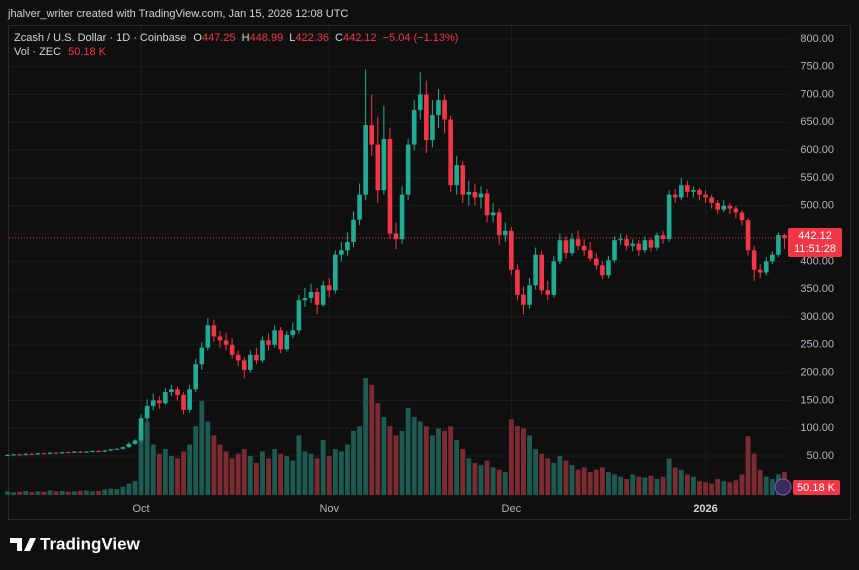 This screenshot has height=570, width=859. I want to click on volume-tag-value: 50.18 K, so click(816, 488).